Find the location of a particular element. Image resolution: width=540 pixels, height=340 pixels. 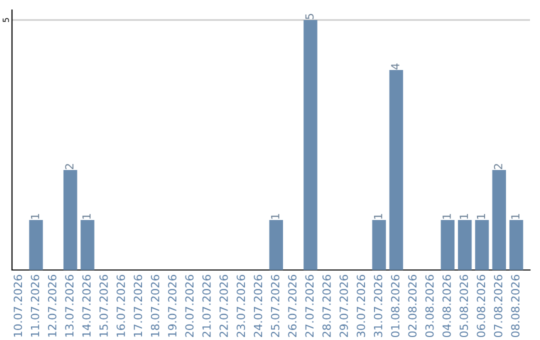

x-tick-label: 11.07.2026 is located at coordinates (35, 305).